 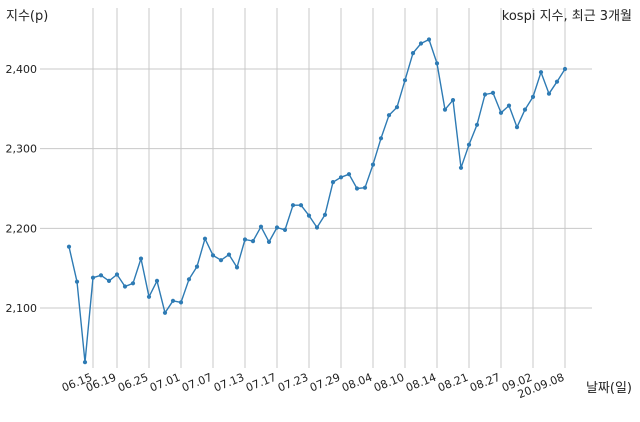 I want to click on x-tick-label: 06.25, so click(x=133, y=383).